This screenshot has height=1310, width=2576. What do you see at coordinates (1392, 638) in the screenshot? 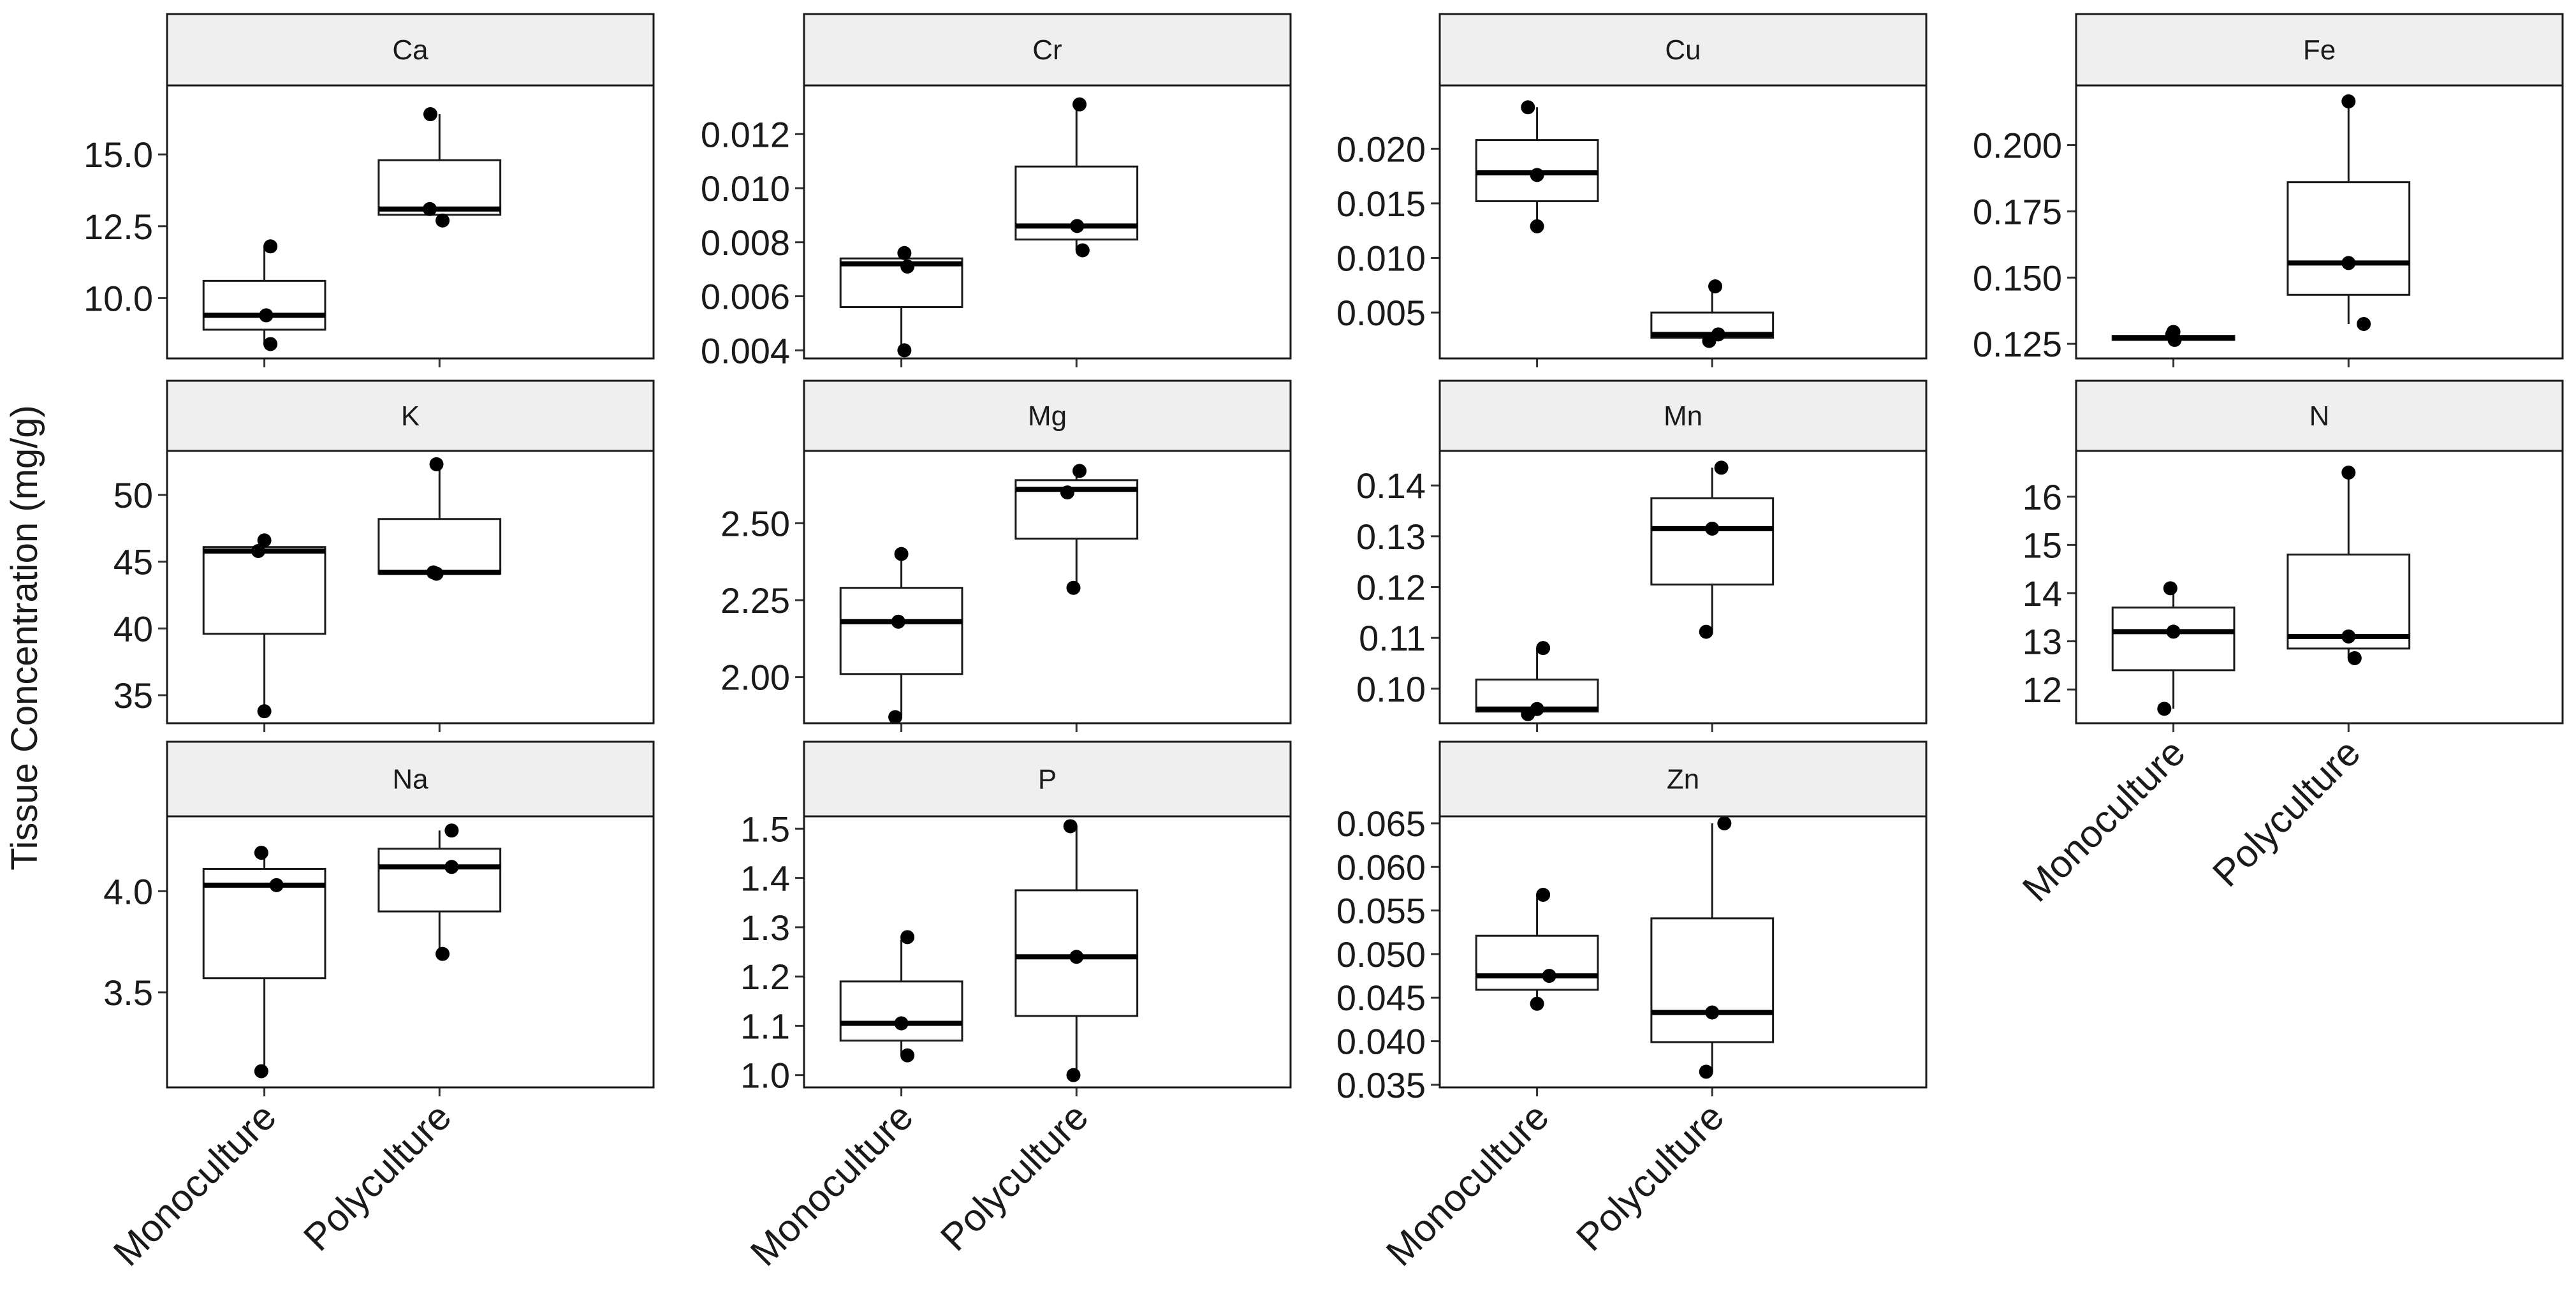
I see `y-tick-label: 0.11` at bounding box center [1392, 638].